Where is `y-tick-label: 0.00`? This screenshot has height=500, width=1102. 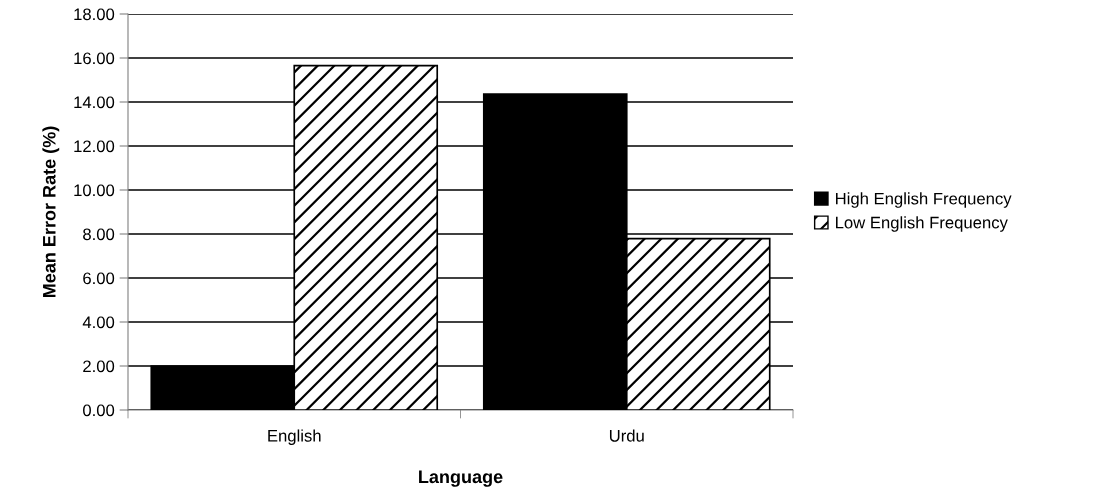 y-tick-label: 0.00 is located at coordinates (99, 410).